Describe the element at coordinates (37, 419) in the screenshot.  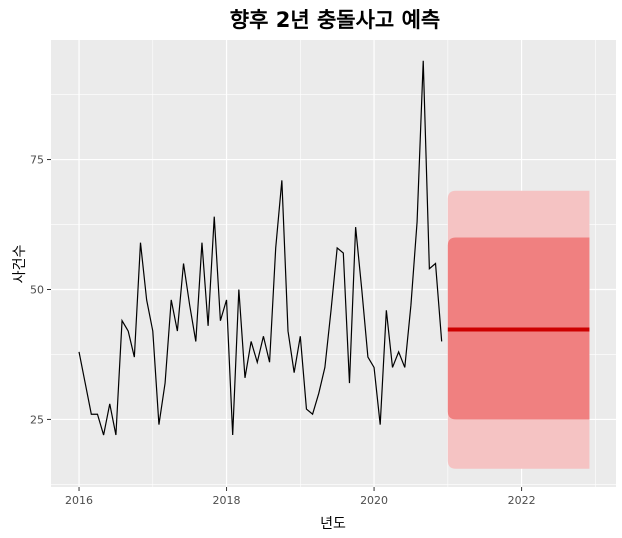
I see `y-tick-label: 25` at that location.